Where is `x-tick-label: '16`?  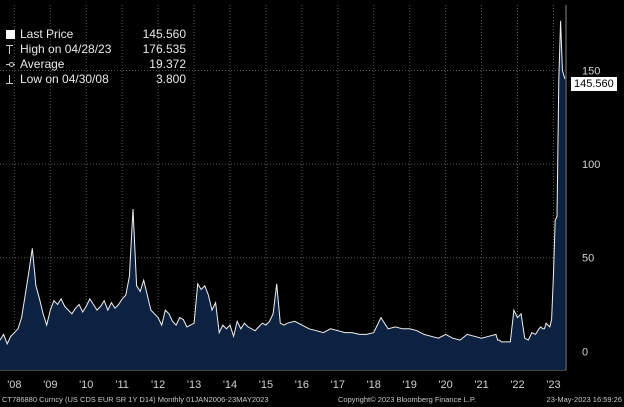 x-tick-label: '16 is located at coordinates (302, 385).